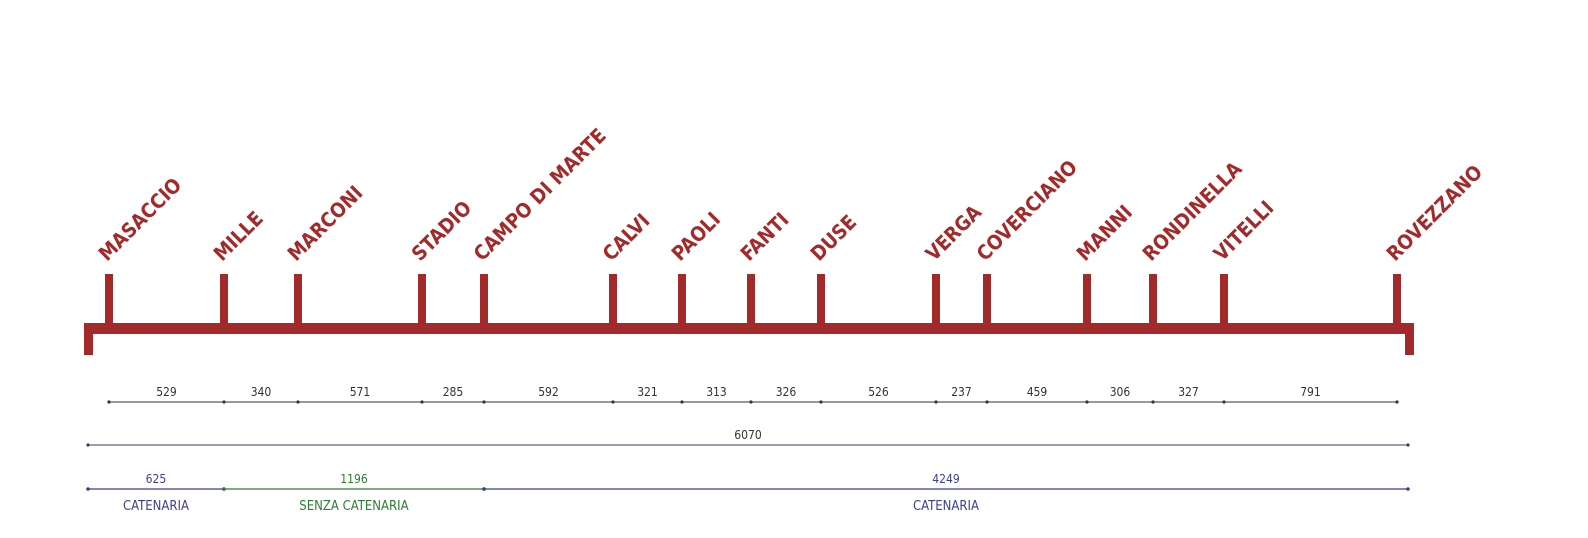  What do you see at coordinates (140, 219) in the screenshot?
I see `stop-label: MASACCIO` at bounding box center [140, 219].